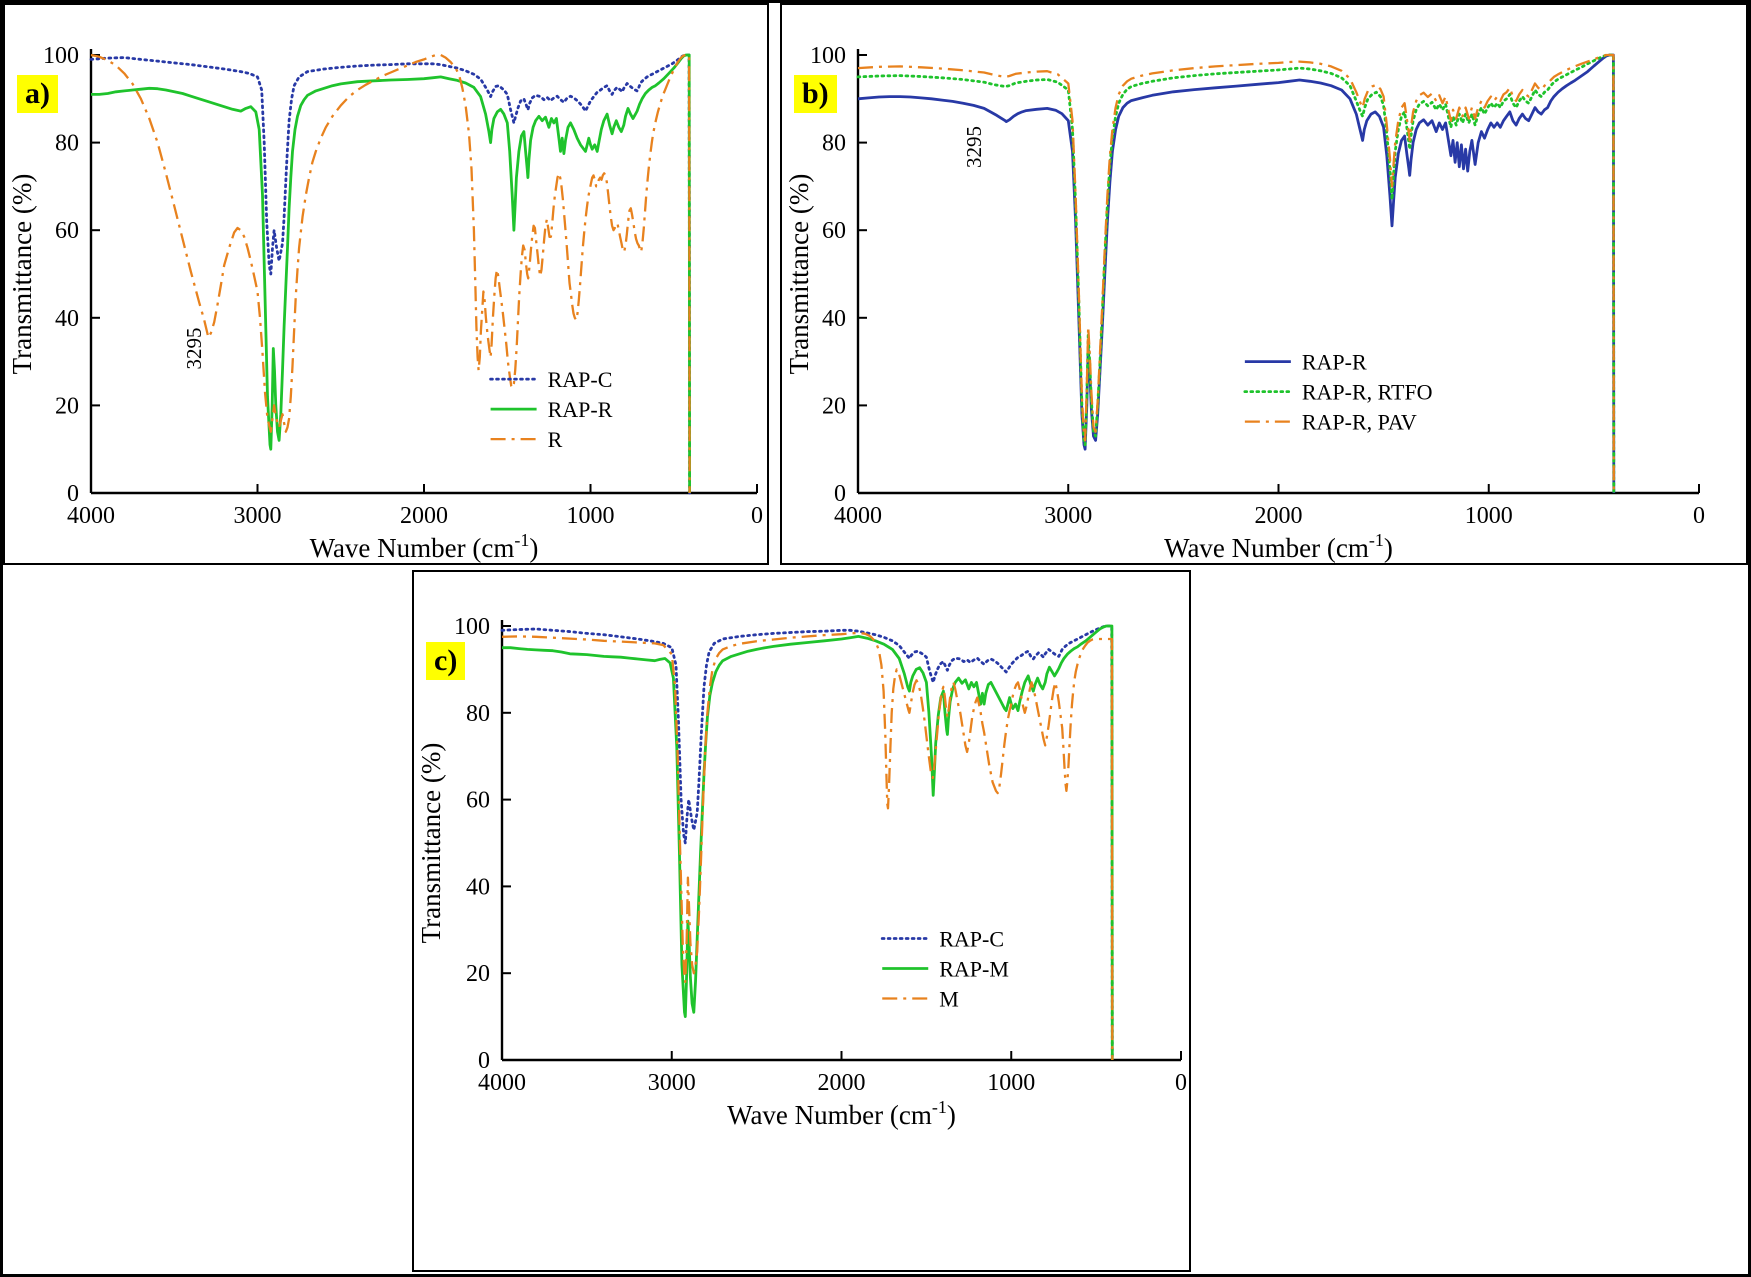 Image resolution: width=1751 pixels, height=1277 pixels. What do you see at coordinates (974, 968) in the screenshot?
I see `legend-label-RAP-M: RAP-M` at bounding box center [974, 968].